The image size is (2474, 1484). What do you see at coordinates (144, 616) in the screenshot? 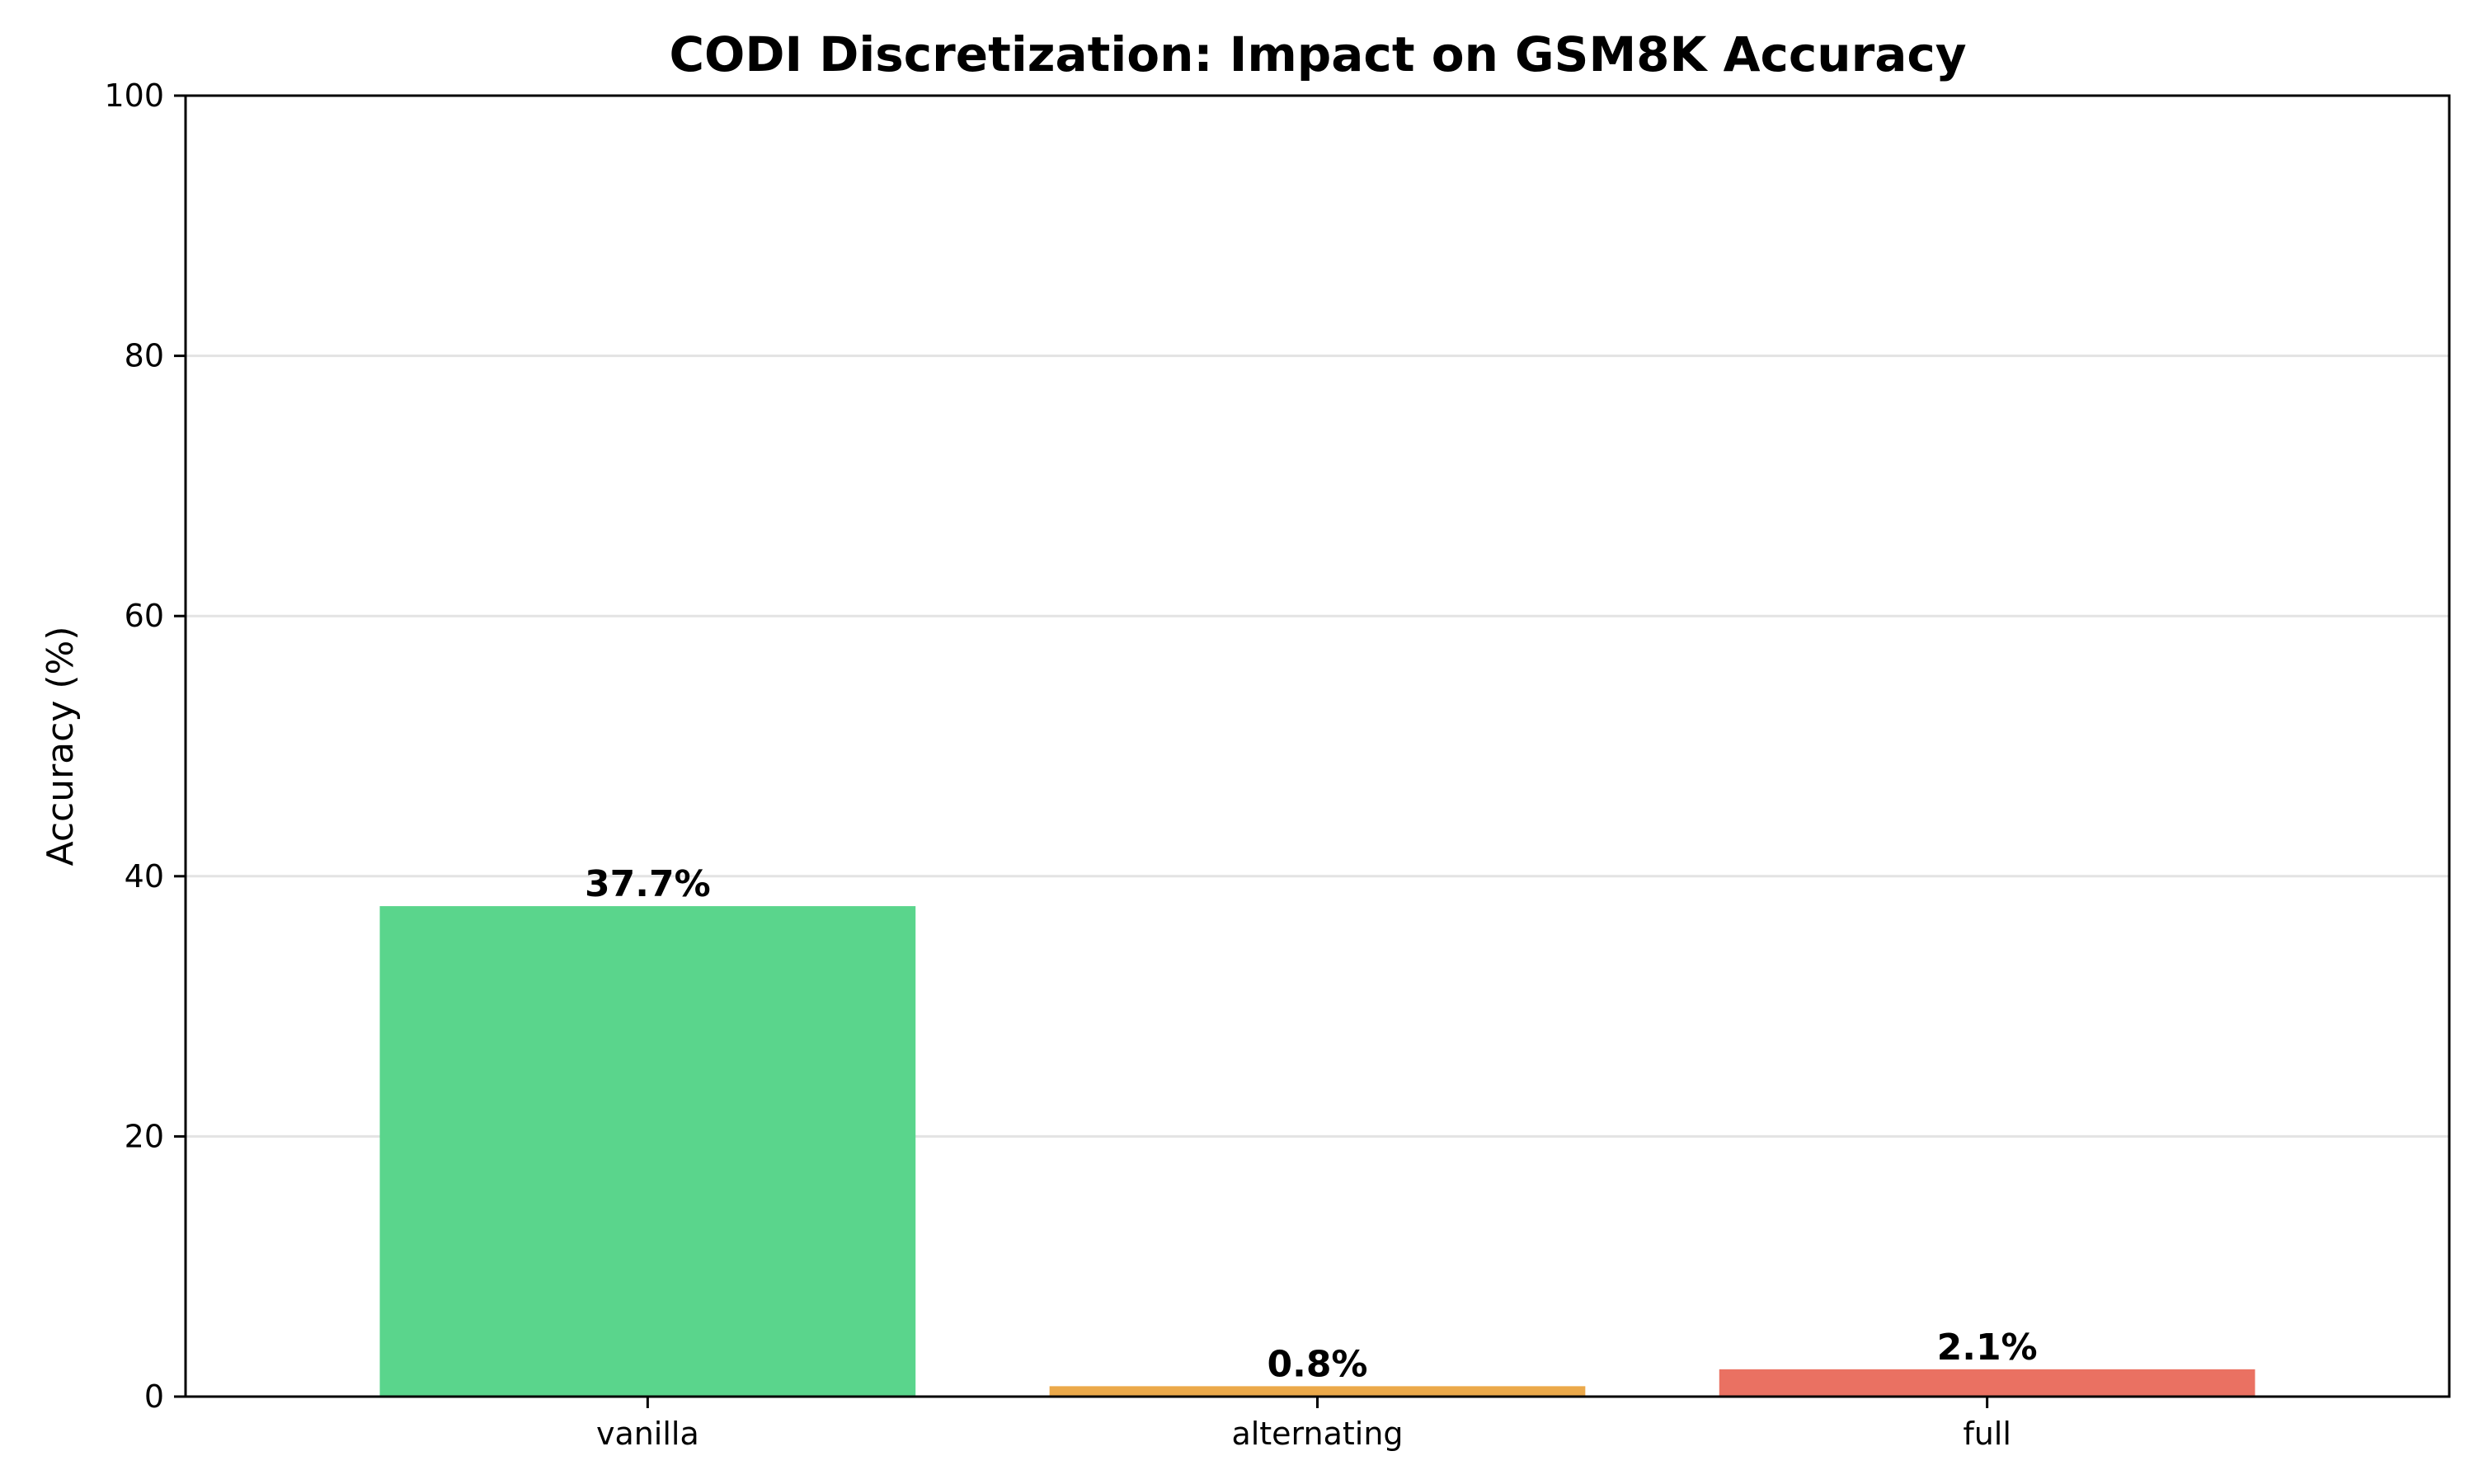
I see `y-tick-label: 60` at bounding box center [144, 616].